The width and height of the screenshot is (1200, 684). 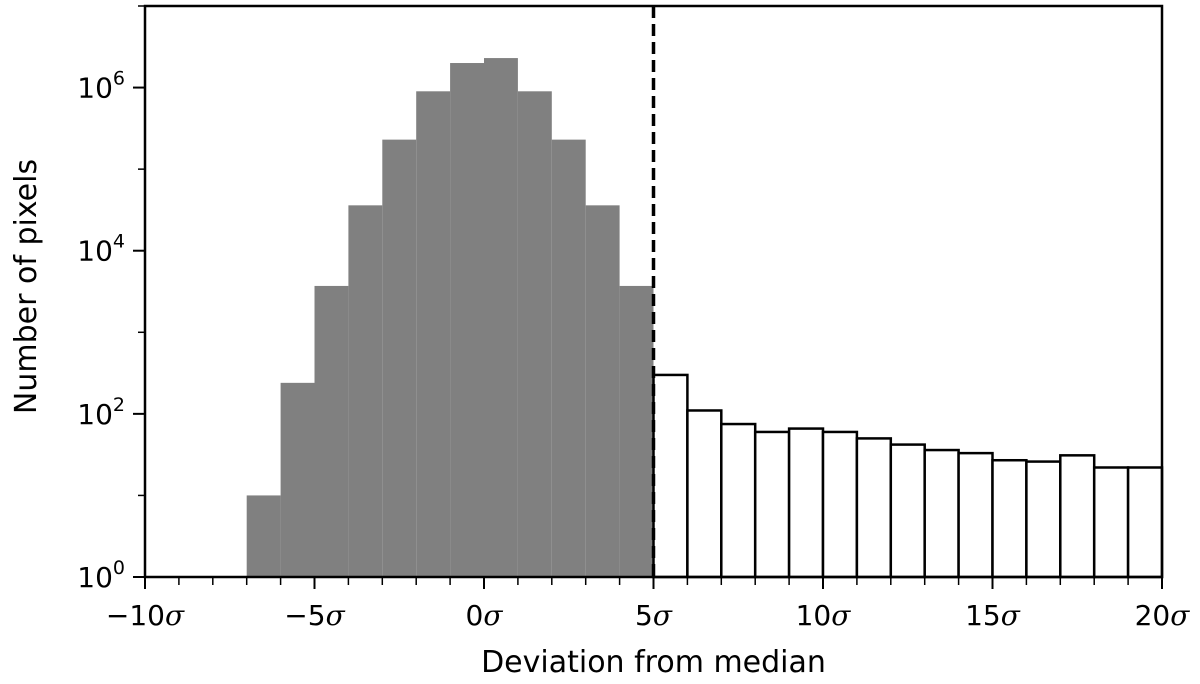 What do you see at coordinates (26, 286) in the screenshot?
I see `y-axis-label: Number of pixels` at bounding box center [26, 286].